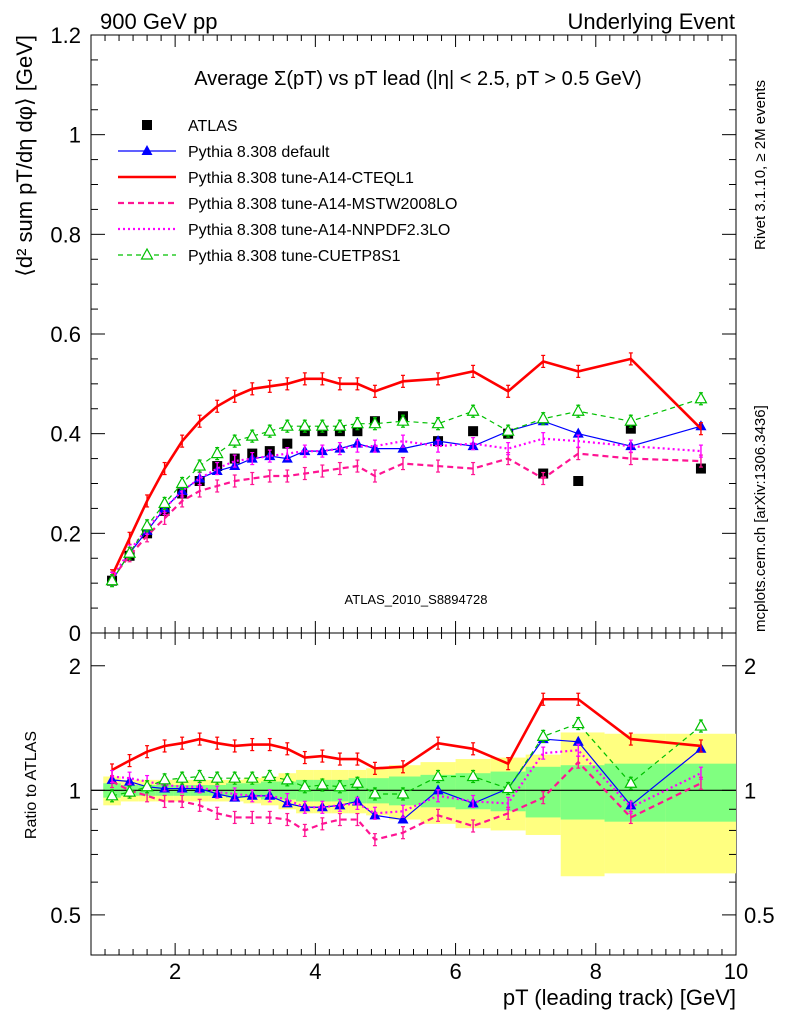 The width and height of the screenshot is (786, 1024). What do you see at coordinates (65, 434) in the screenshot?
I see `main-ytick-label: 0.4` at bounding box center [65, 434].